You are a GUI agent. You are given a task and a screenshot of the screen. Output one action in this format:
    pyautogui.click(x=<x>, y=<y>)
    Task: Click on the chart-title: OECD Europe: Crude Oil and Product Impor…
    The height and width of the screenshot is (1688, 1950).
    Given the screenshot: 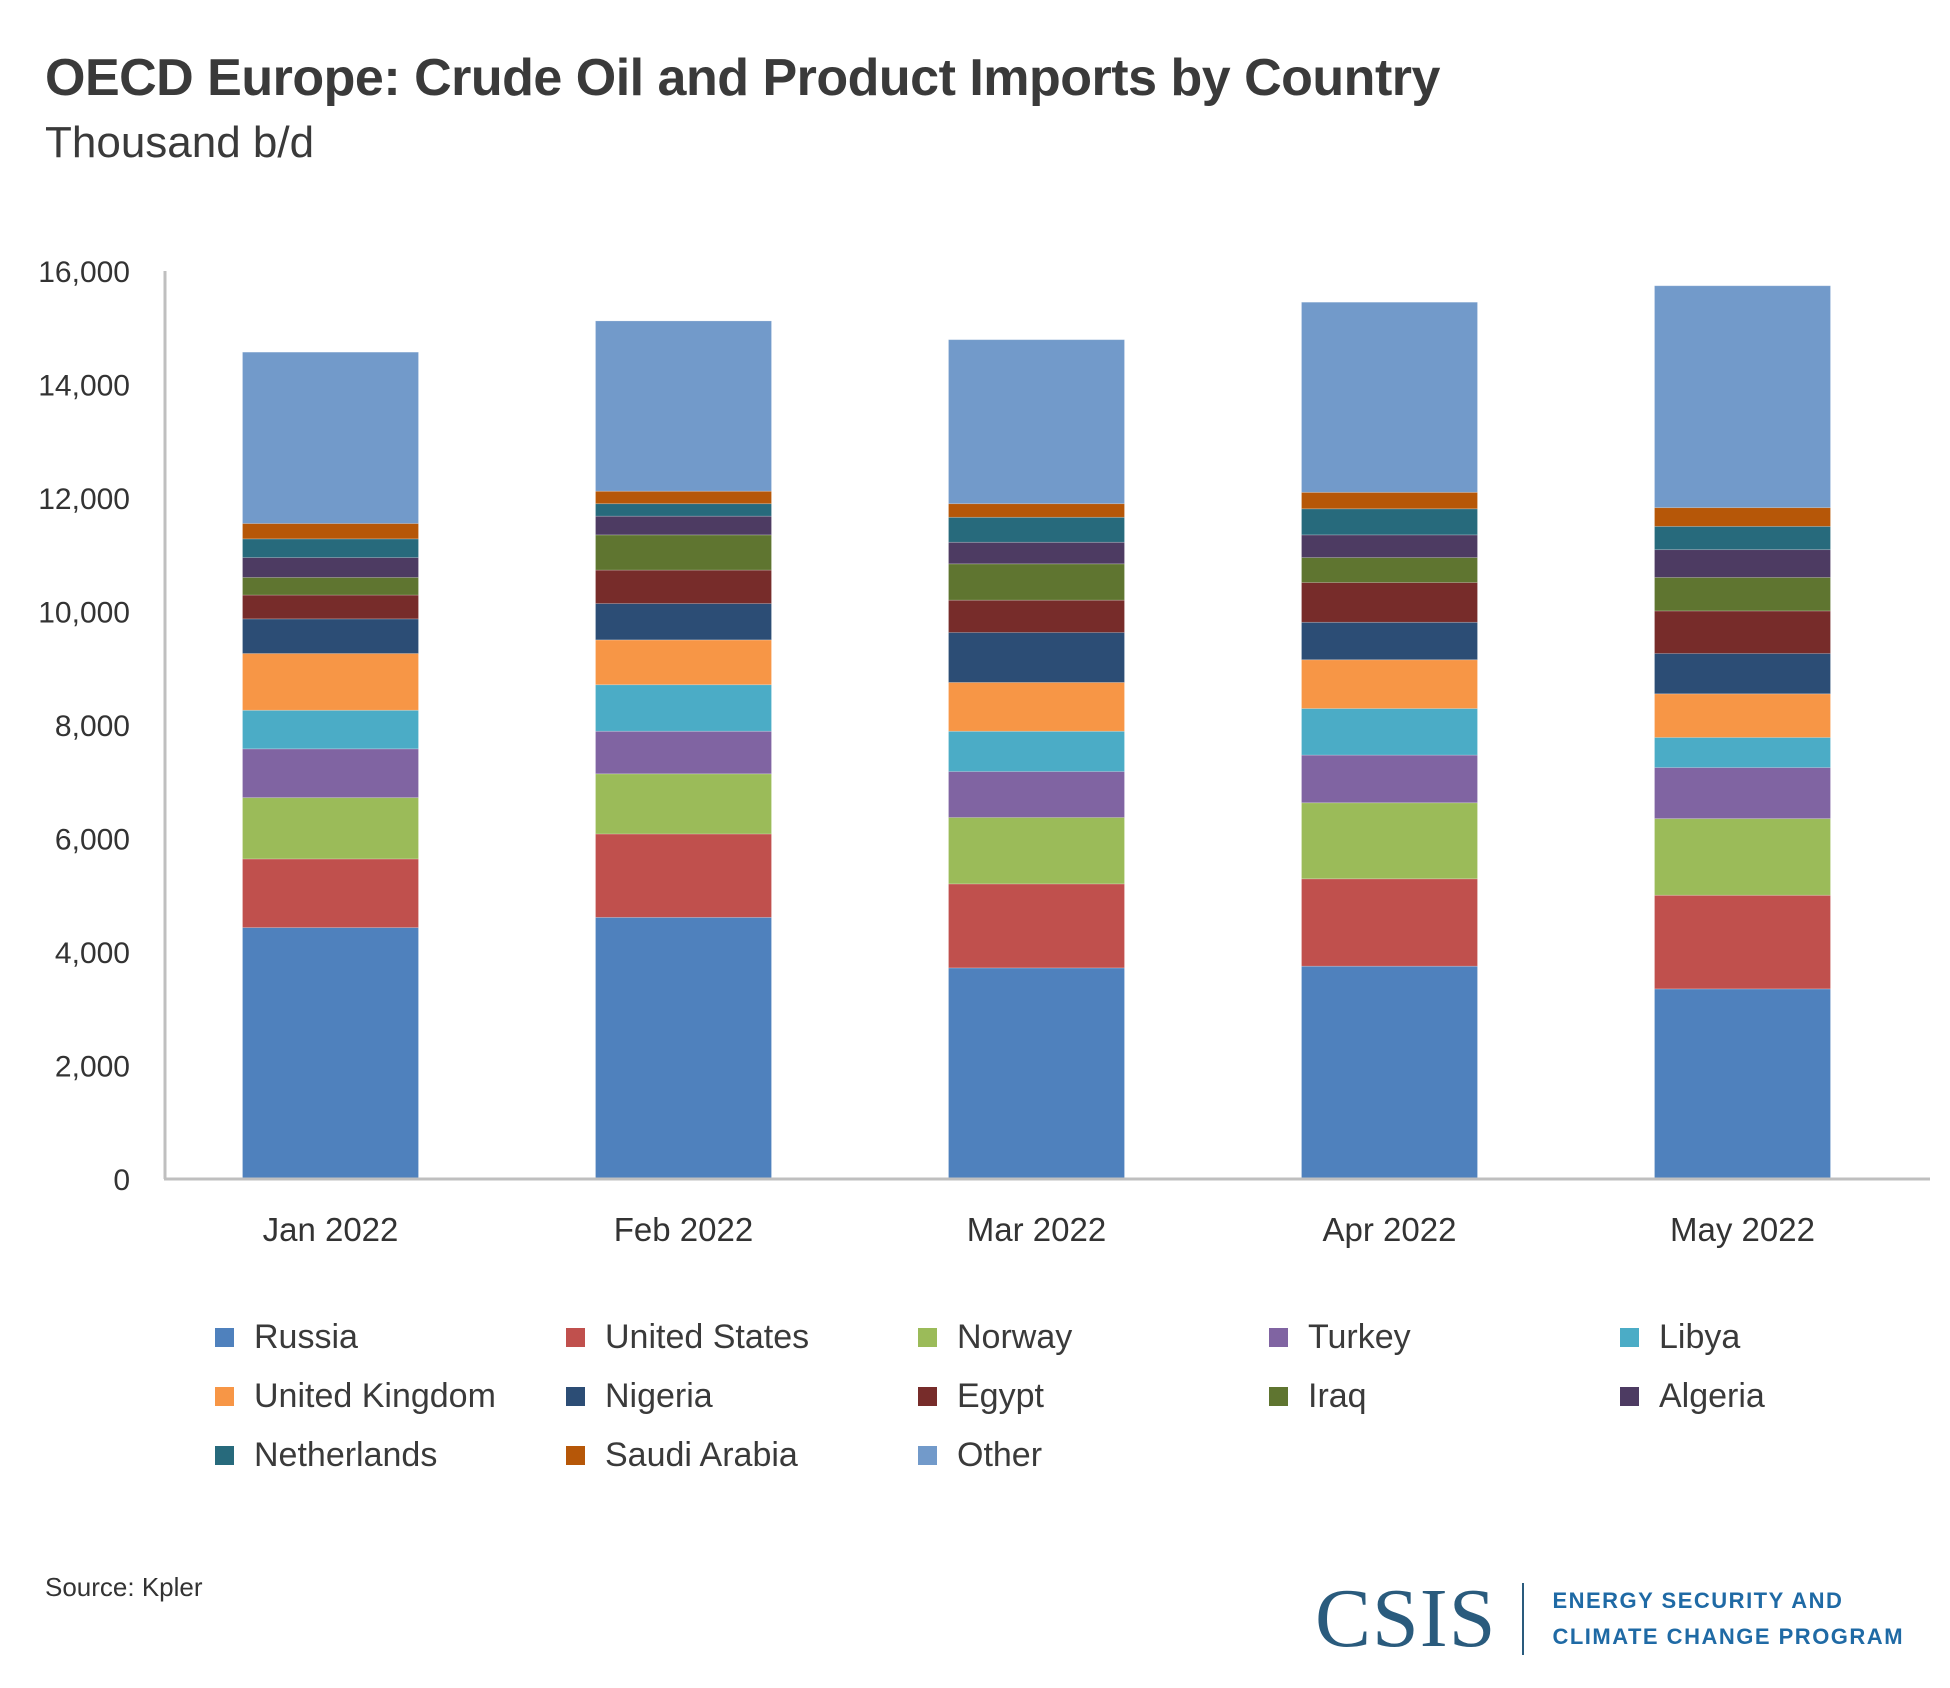 What is the action you would take?
    pyautogui.click(x=742, y=78)
    